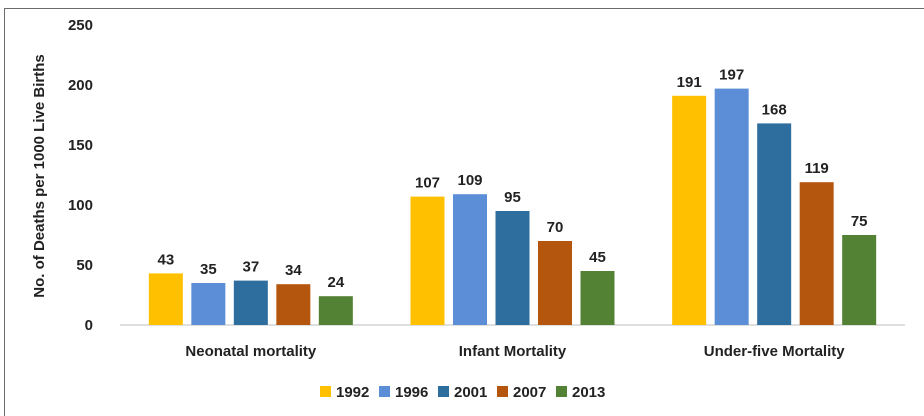 The image size is (924, 416). What do you see at coordinates (469, 180) in the screenshot?
I see `data-label: 109` at bounding box center [469, 180].